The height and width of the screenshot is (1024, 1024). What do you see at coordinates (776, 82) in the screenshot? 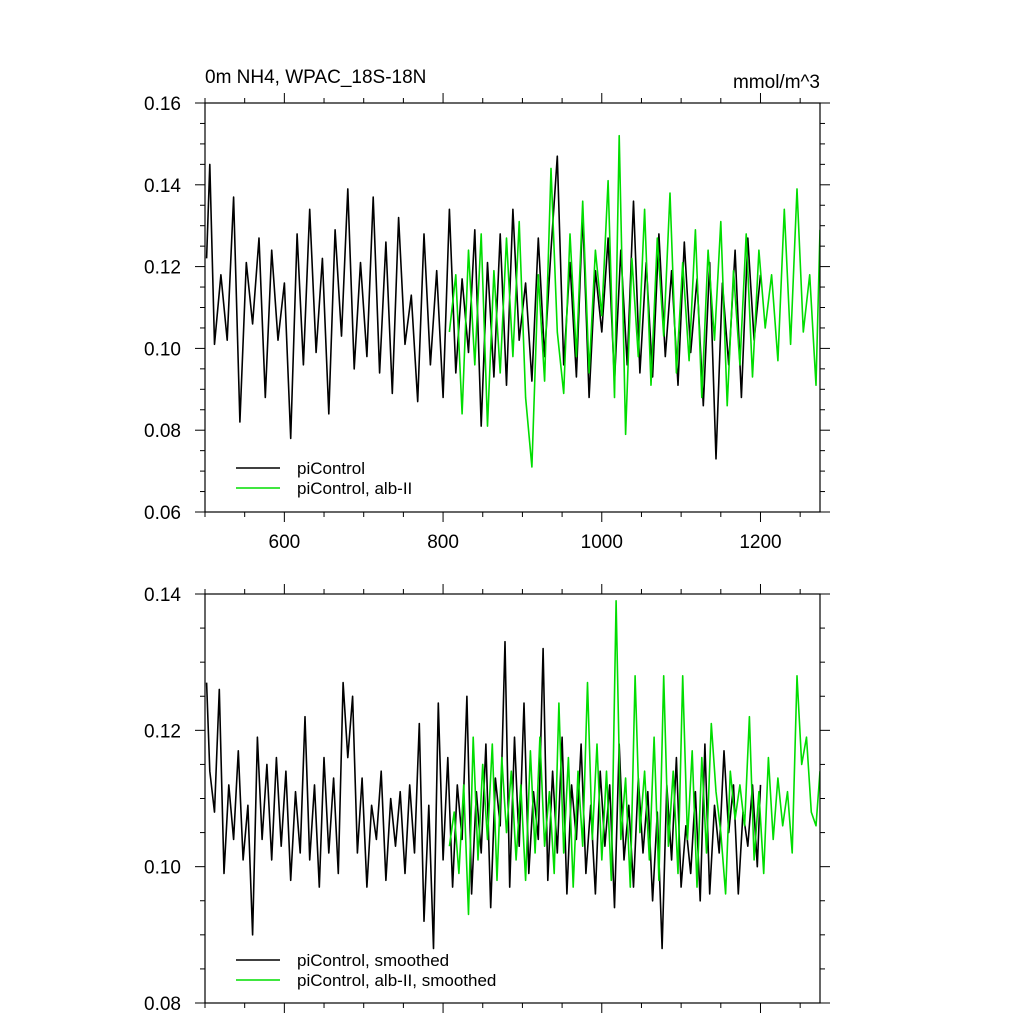
I see `units-label: mmol/m^3` at bounding box center [776, 82].